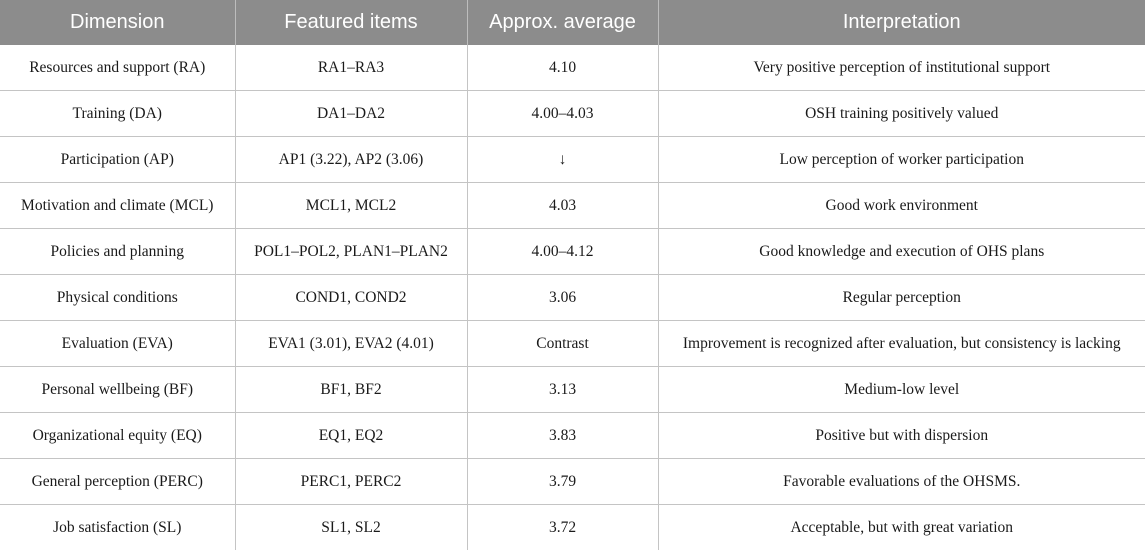 The height and width of the screenshot is (550, 1145). What do you see at coordinates (562, 436) in the screenshot?
I see `cell-approx-average: 3.83` at bounding box center [562, 436].